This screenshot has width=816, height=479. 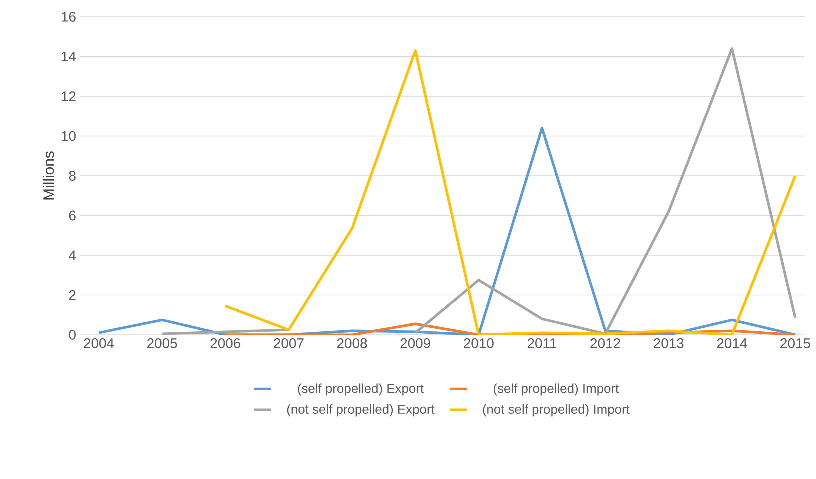 I want to click on legend-label: (self propelled) Import, so click(x=557, y=390).